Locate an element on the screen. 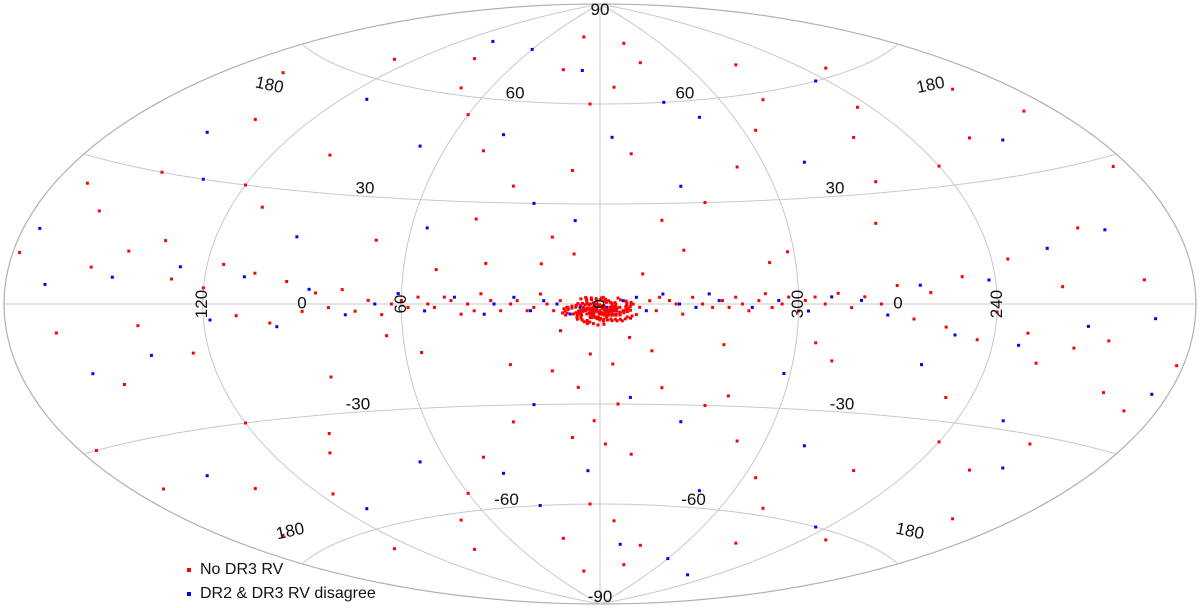  legend-label: DR2 & DR3 RV disagree is located at coordinates (288, 593).